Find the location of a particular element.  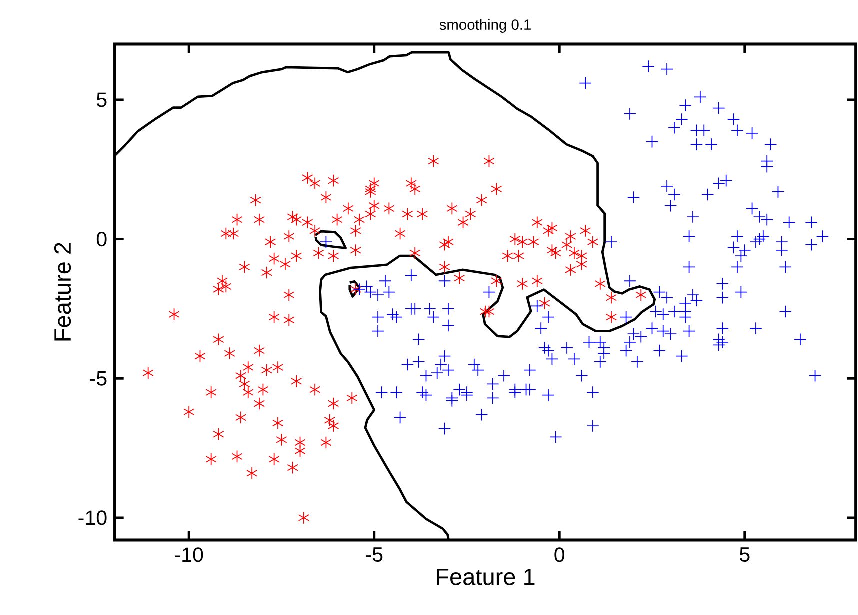

x-axis-title: Feature 1 is located at coordinates (486, 577).